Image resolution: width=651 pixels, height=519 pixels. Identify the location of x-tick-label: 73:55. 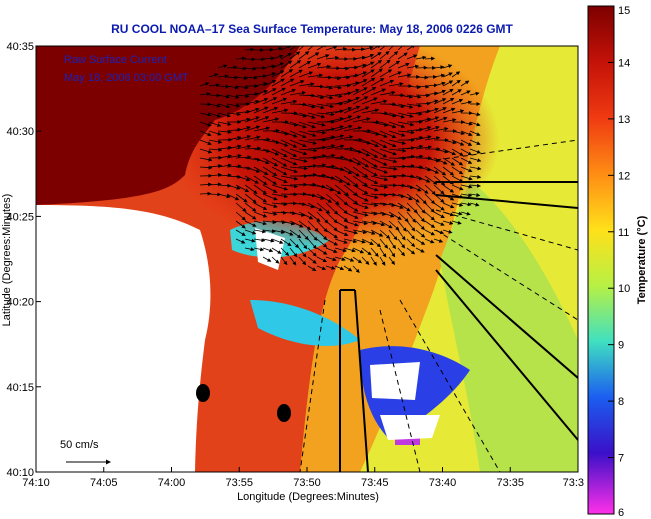
(239, 483).